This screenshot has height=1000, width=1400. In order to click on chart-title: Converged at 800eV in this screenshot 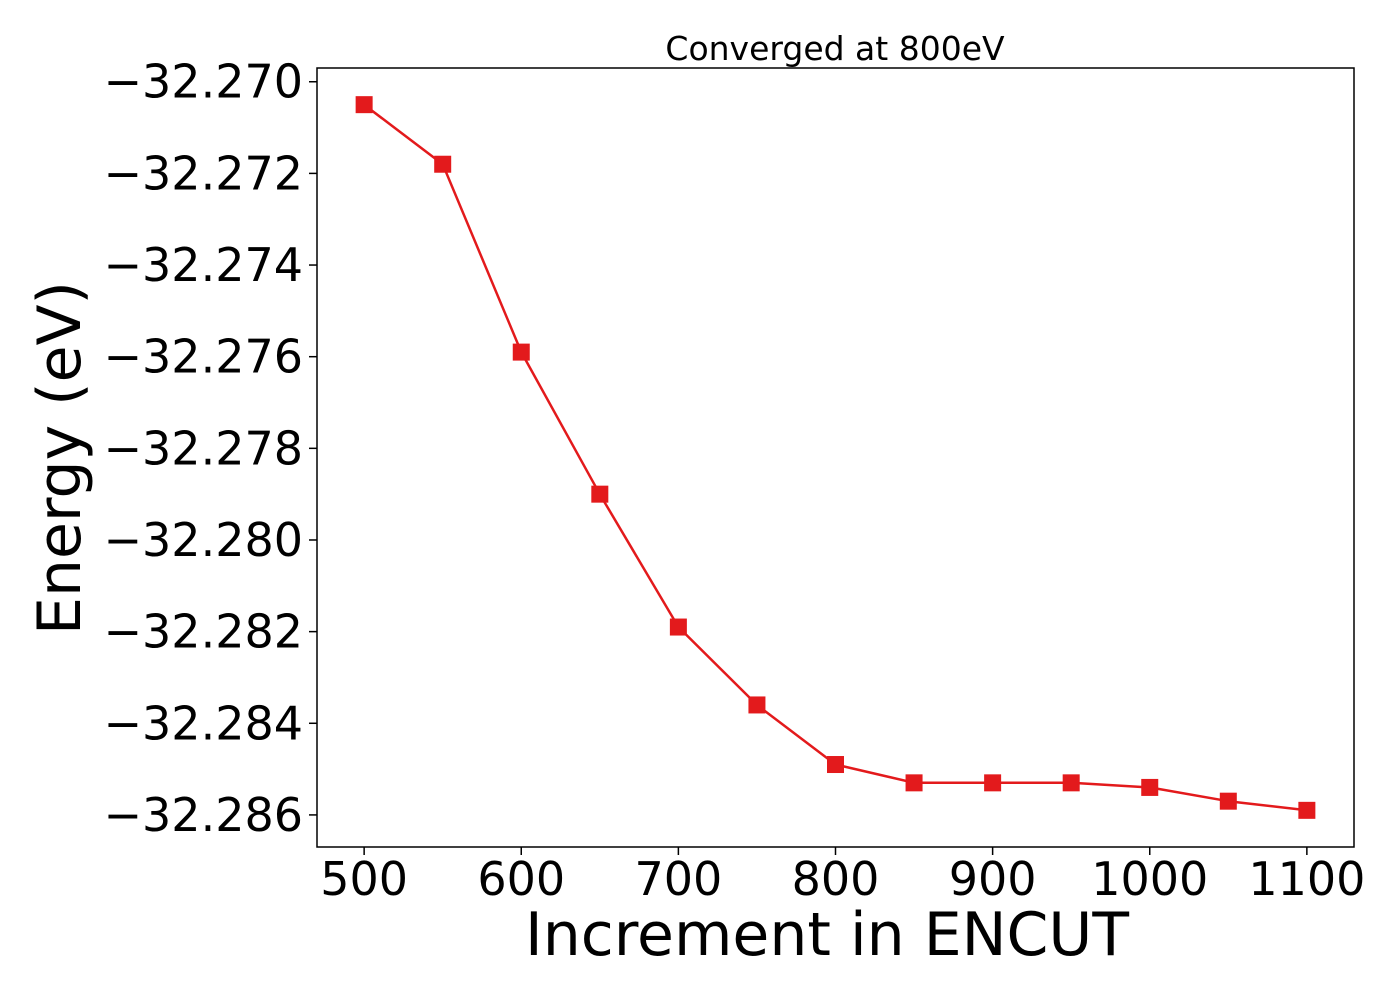, I will do `click(835, 48)`.